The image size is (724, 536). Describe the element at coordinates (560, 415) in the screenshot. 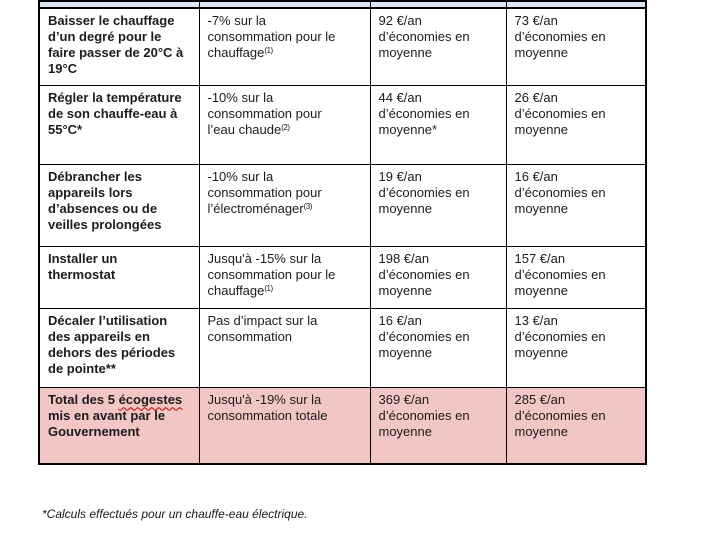

I see `total-savings-2-text: 285 €/an d’économies en moyenne` at that location.